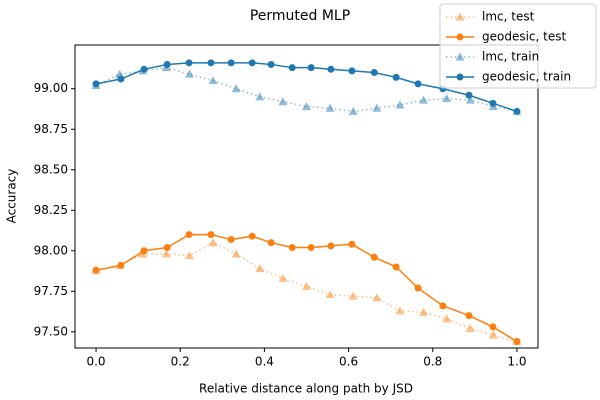 Image resolution: width=600 pixels, height=400 pixels. Describe the element at coordinates (526, 77) in the screenshot. I see `legend-label: geodesic, train` at that location.